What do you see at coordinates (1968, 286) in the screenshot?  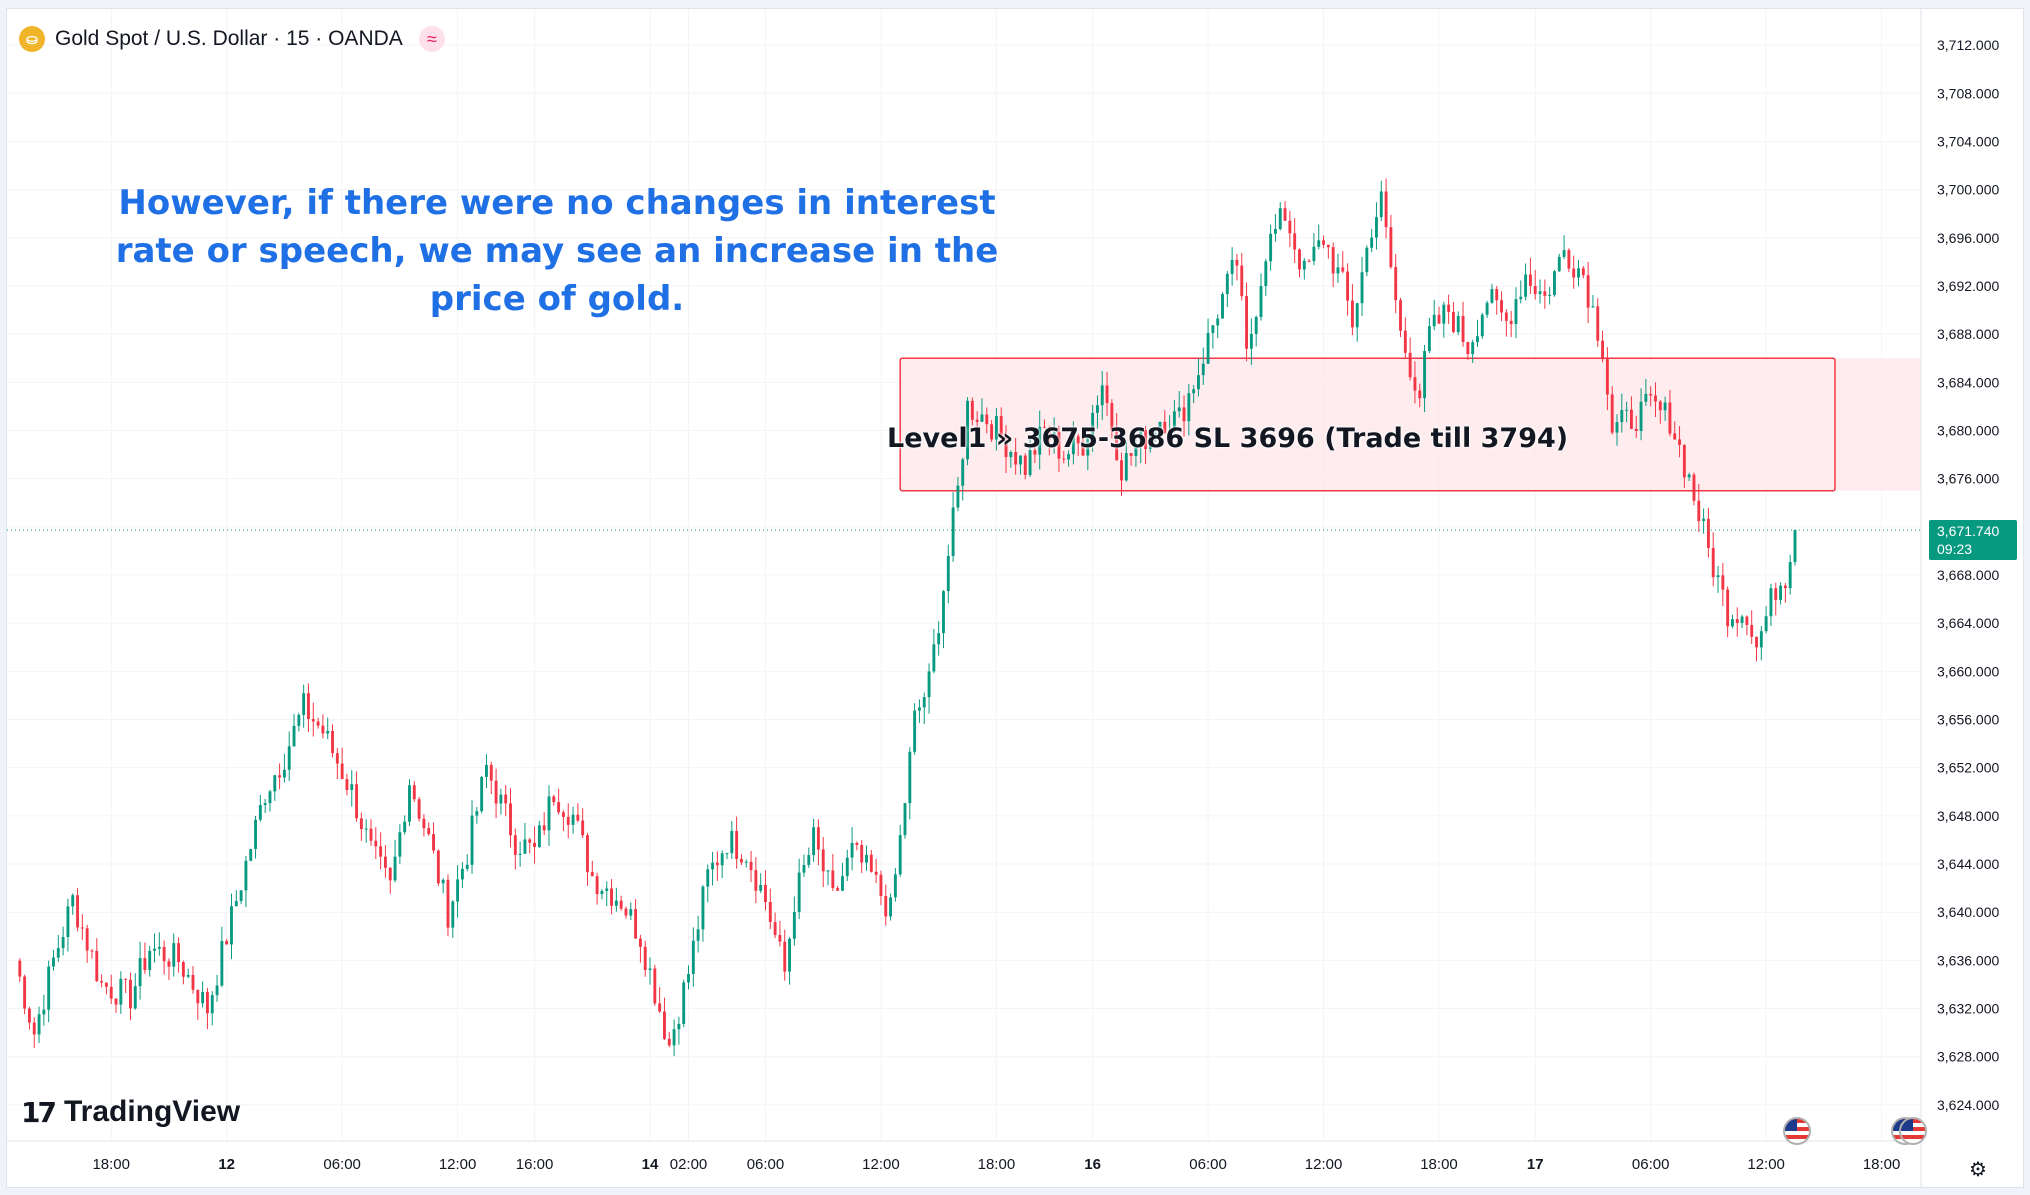 I see `y-tick-label: 3,692.000` at bounding box center [1968, 286].